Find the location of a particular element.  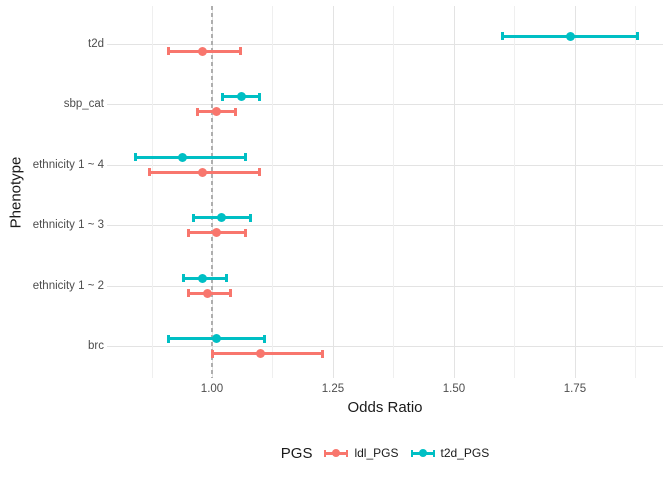

legend-label: t2d_PGS is located at coordinates (465, 453).